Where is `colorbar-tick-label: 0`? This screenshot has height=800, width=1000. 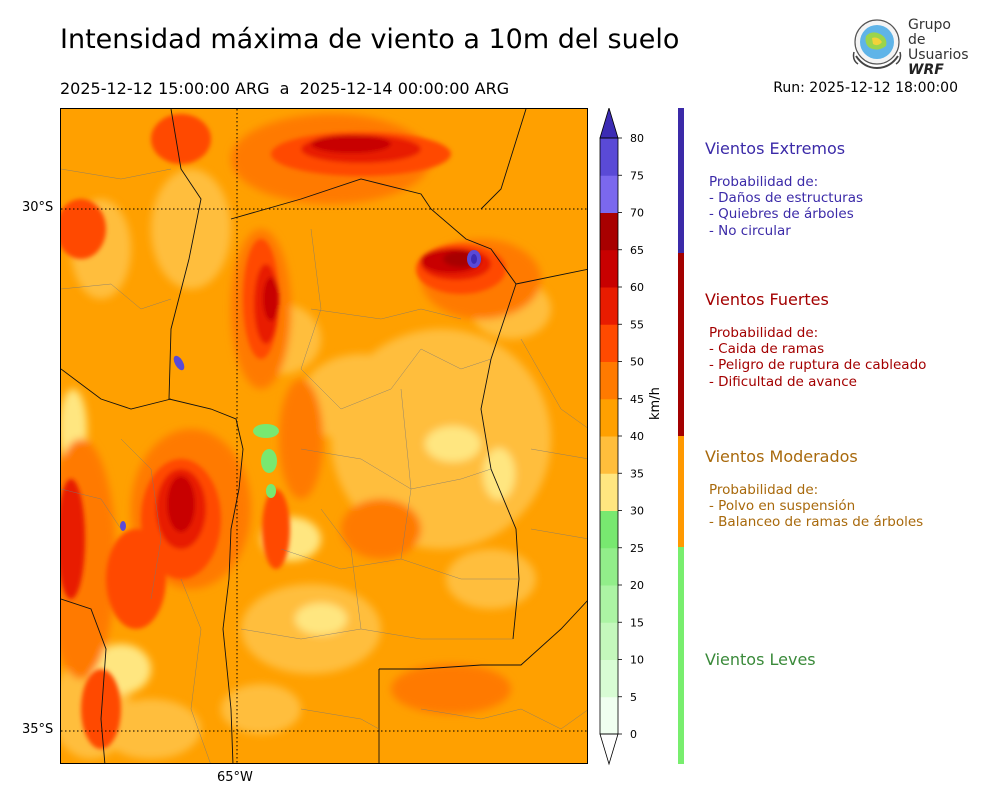
colorbar-tick-label: 0 is located at coordinates (633, 734).